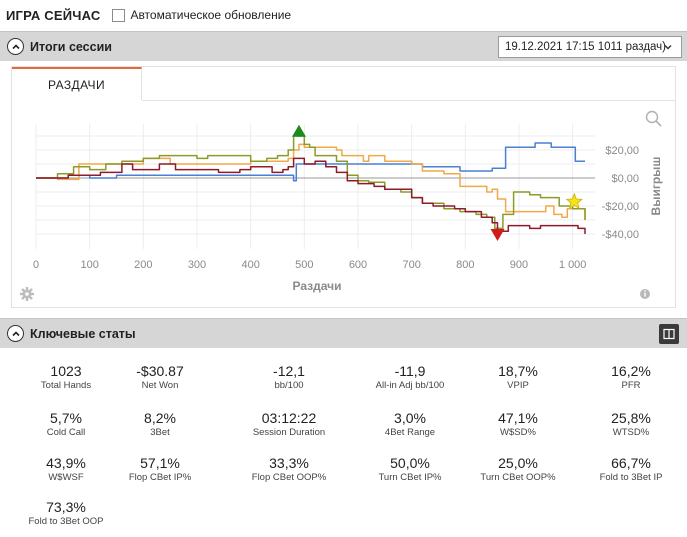 The image size is (687, 537). What do you see at coordinates (343, 333) in the screenshot?
I see `key-stats-header: Ключевые статы` at bounding box center [343, 333].